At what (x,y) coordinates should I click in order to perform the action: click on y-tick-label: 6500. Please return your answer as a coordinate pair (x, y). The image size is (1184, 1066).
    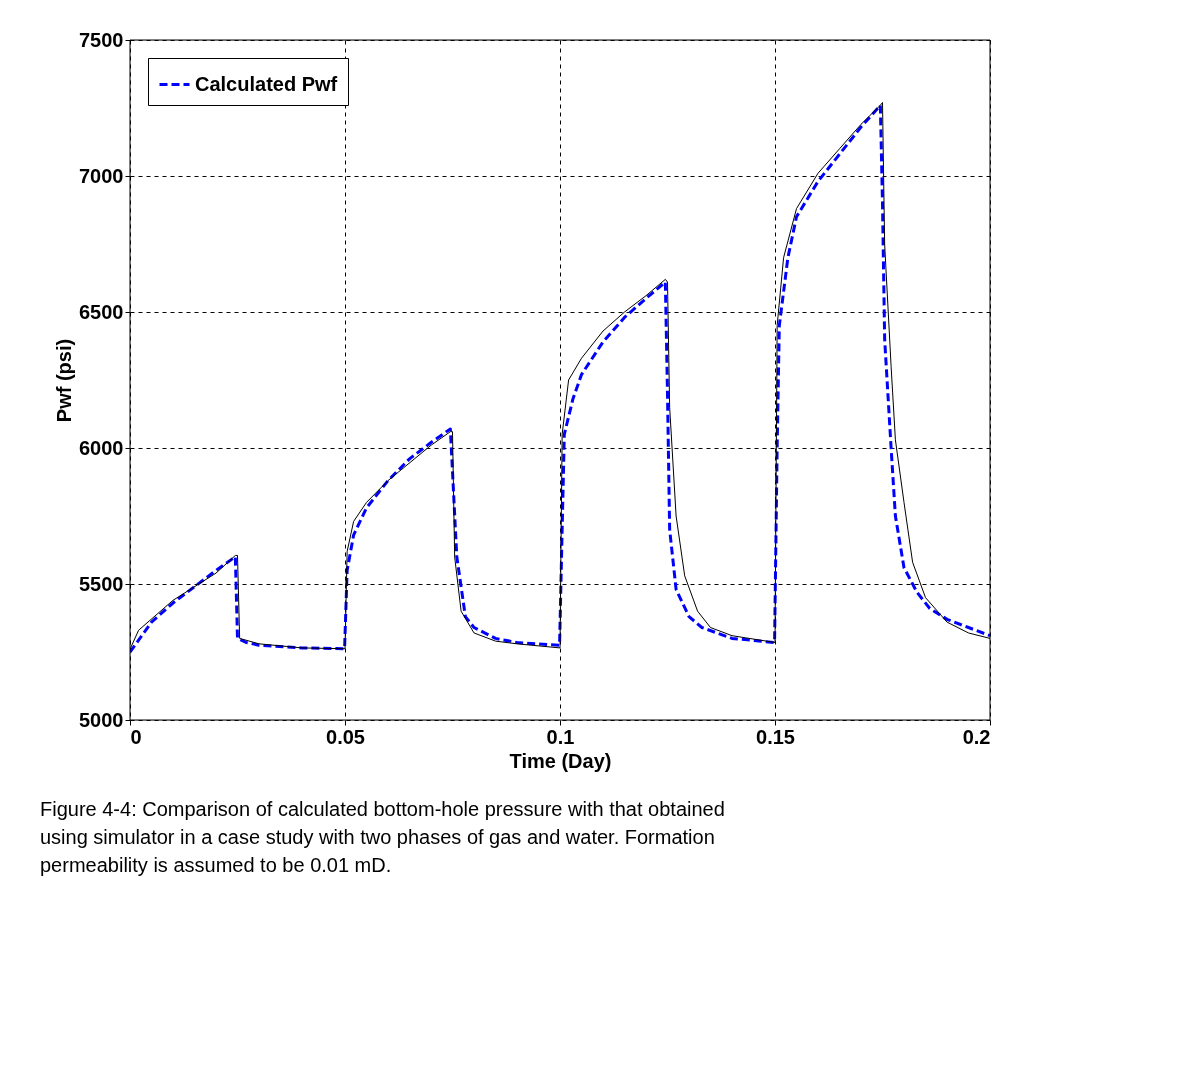
    Looking at the image, I should click on (101, 311).